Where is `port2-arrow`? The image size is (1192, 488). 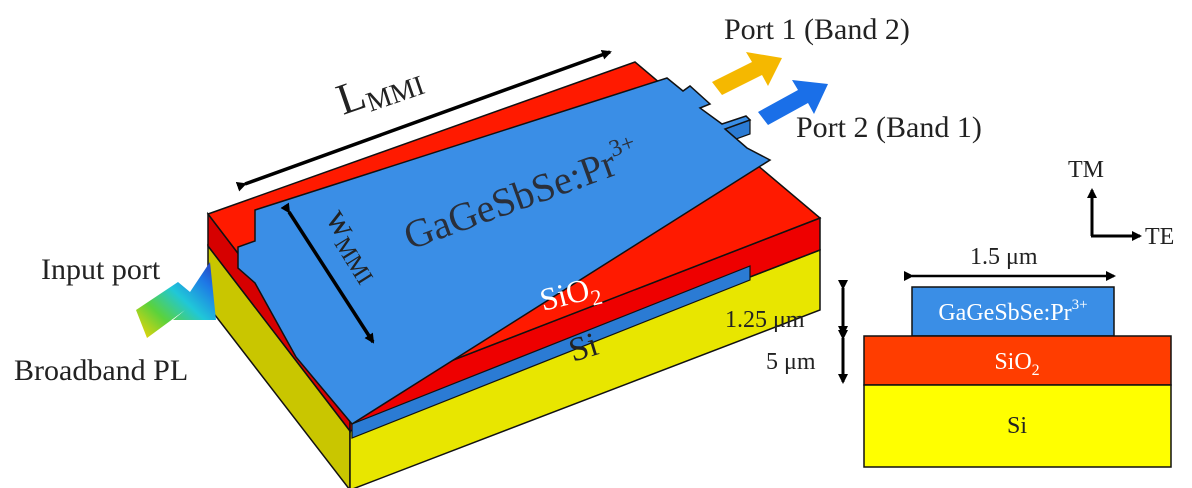
port2-arrow is located at coordinates (793, 102).